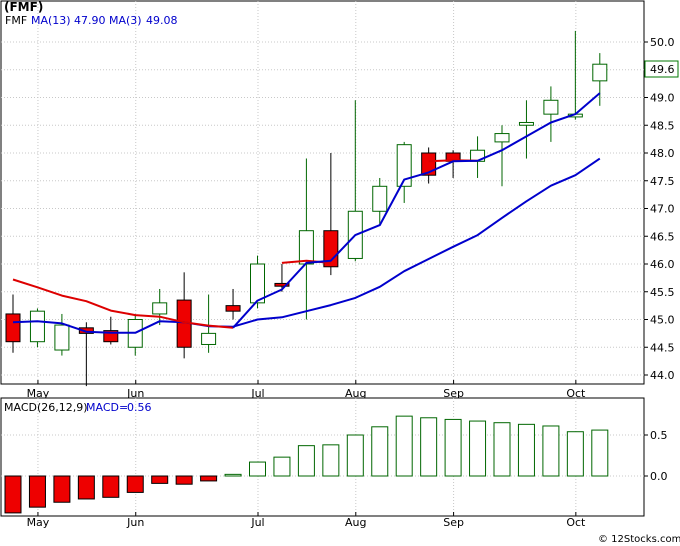 The width and height of the screenshot is (680, 546). I want to click on price-tick-label: 45.0, so click(662, 320).